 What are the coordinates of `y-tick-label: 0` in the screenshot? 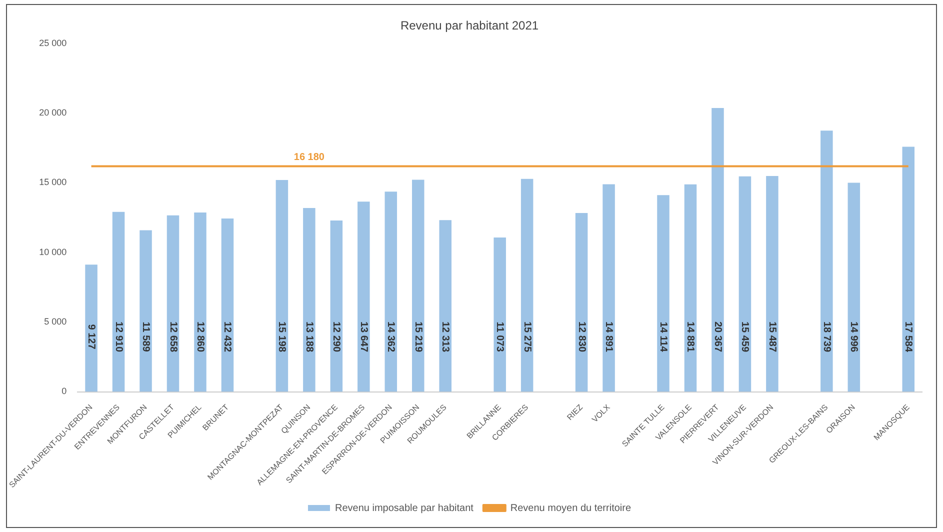 It's located at (64, 391).